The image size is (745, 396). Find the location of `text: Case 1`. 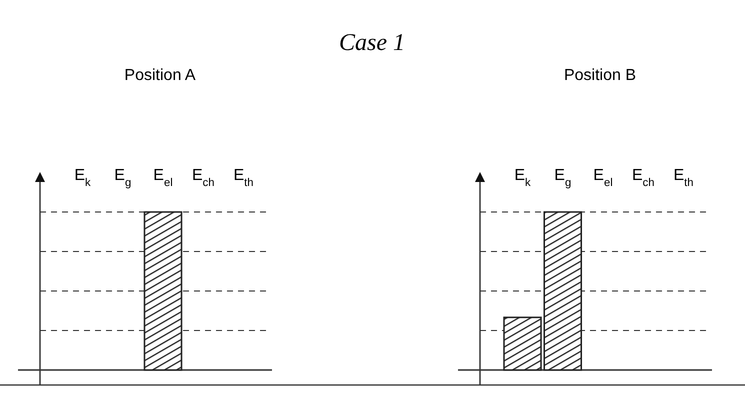

text: Case 1 is located at coordinates (372, 43).